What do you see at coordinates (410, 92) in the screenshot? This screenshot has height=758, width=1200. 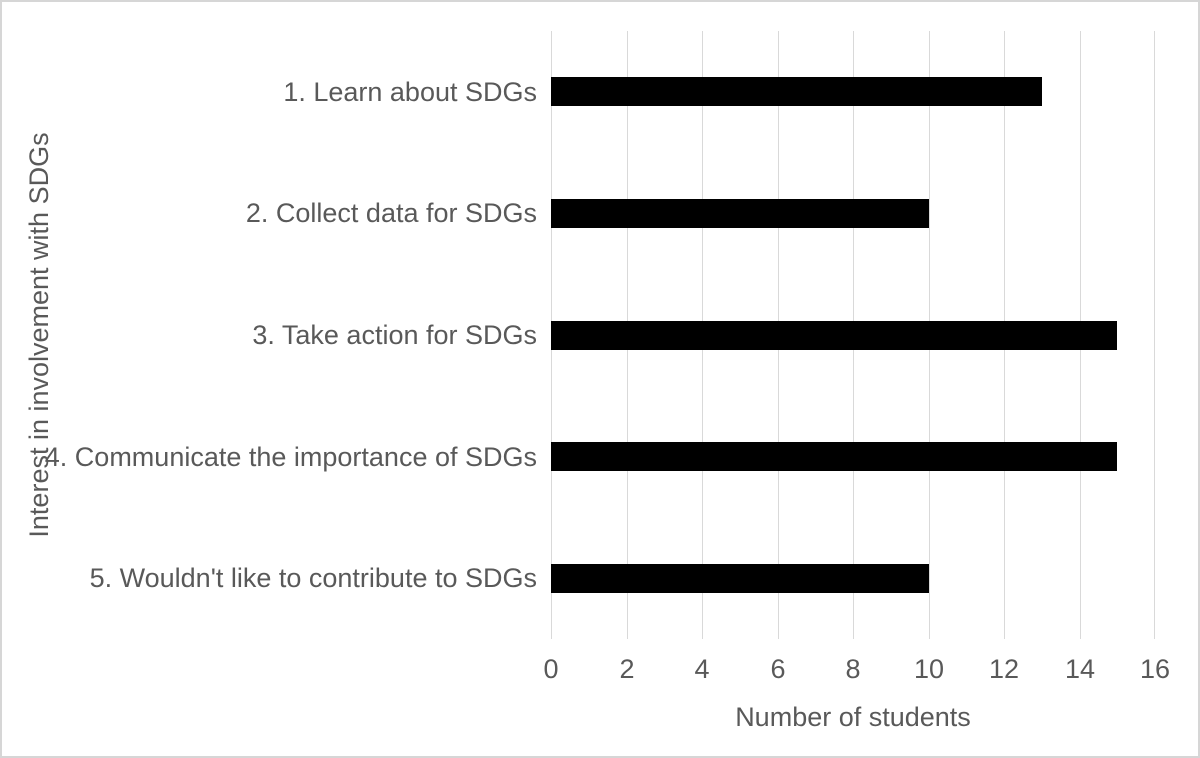 I see `category-label-1: 1. Learn about SDGs` at bounding box center [410, 92].